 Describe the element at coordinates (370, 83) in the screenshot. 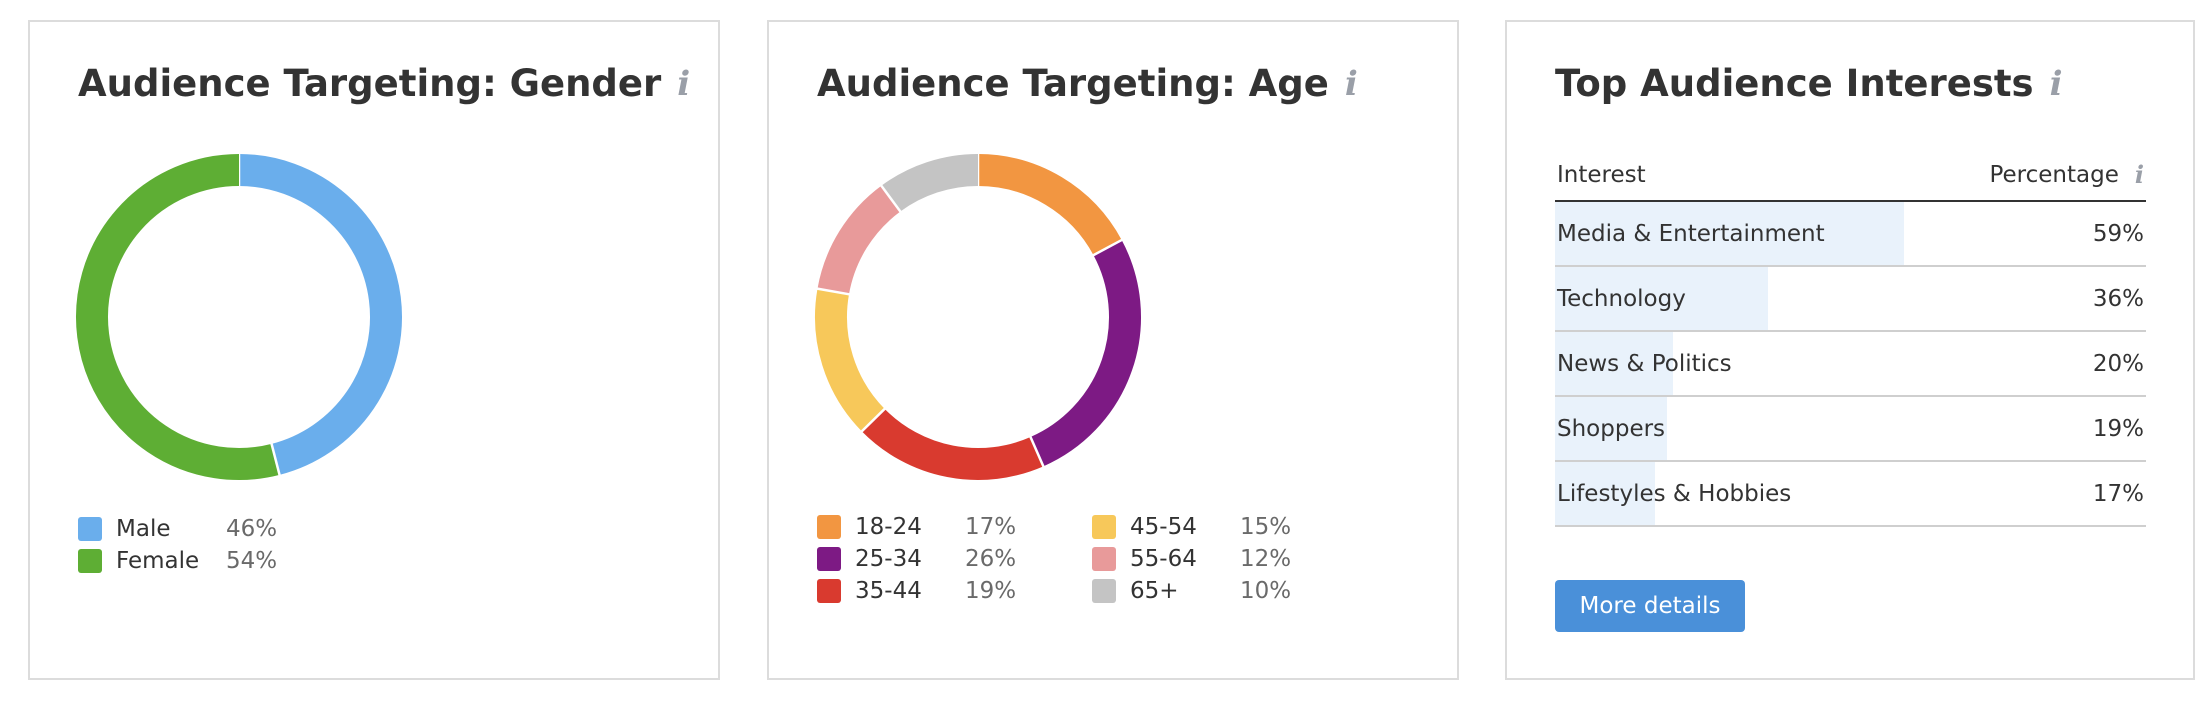

I see `gender-title-text: Audience Targeting: Gender` at that location.